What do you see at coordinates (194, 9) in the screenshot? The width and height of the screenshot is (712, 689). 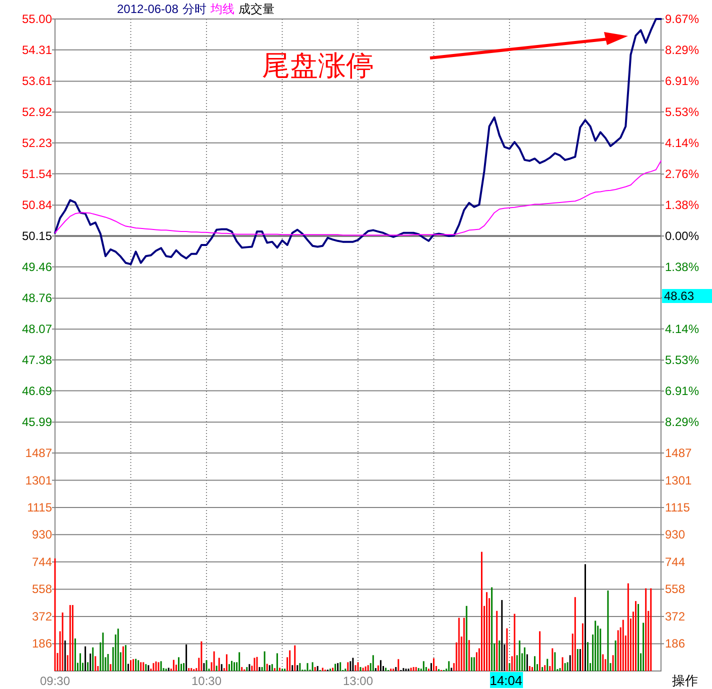 I see `text: 分时` at bounding box center [194, 9].